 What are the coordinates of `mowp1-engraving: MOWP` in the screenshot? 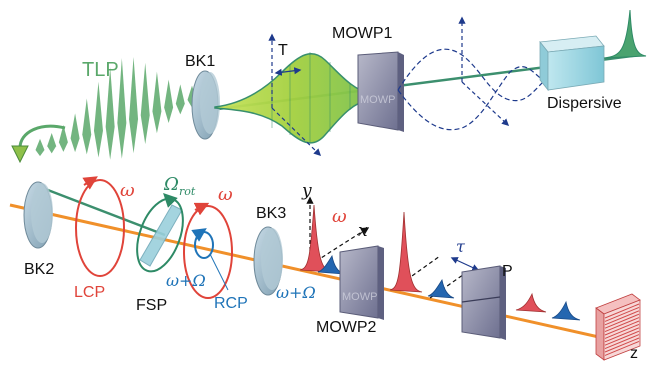 It's located at (377, 100).